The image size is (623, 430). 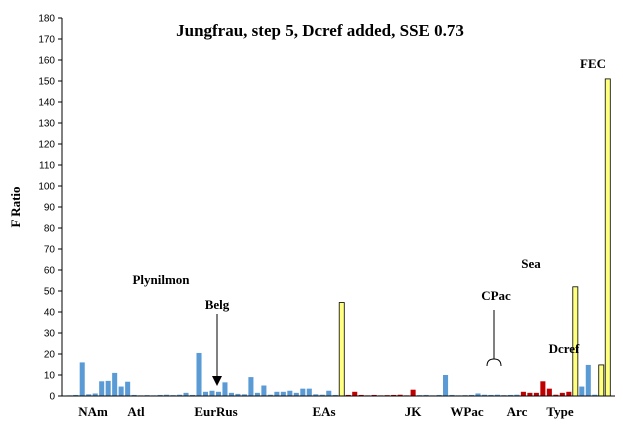 I want to click on group-label-wpac: WPac, so click(x=466, y=411).